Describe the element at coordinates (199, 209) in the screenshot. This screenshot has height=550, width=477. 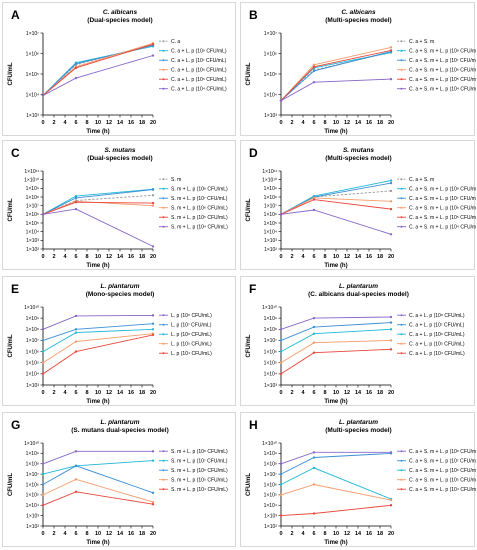
I see `legend-label: S. m + L. p (10⁶ CFU/mL)` at that location.